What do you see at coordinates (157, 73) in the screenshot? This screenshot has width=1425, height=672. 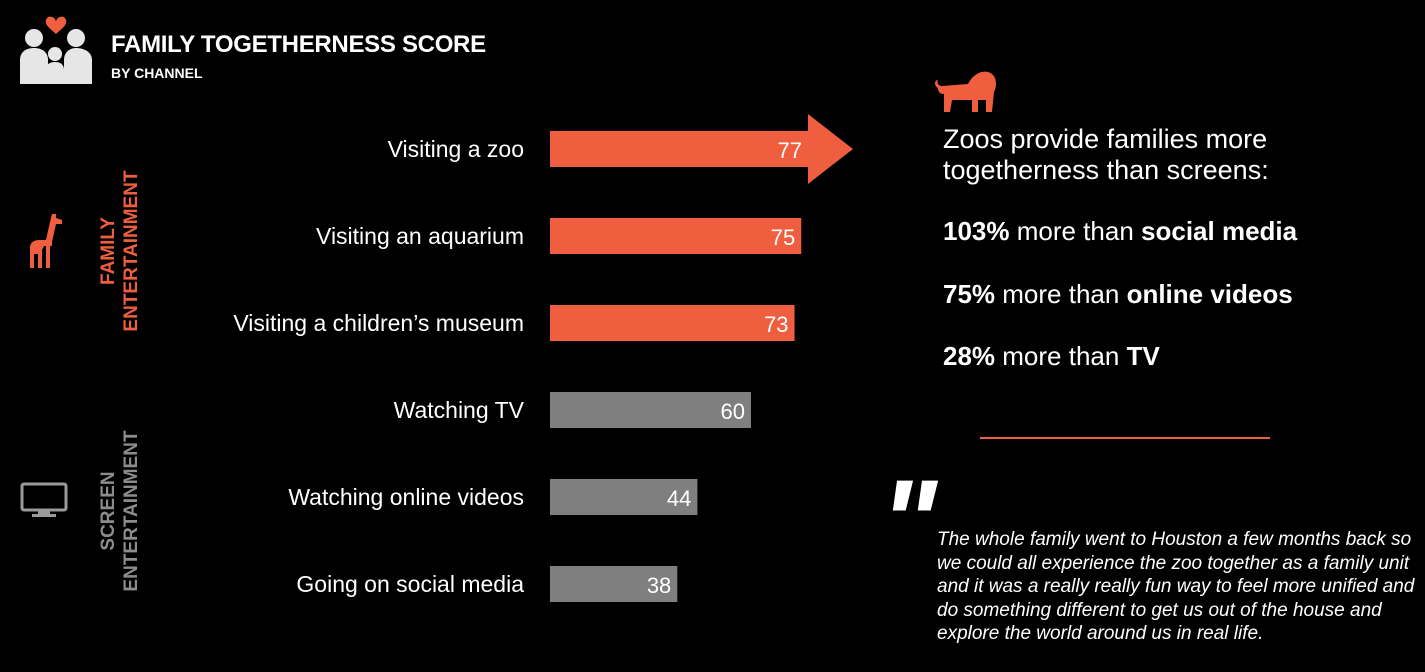 I see `chart-subtitle: BY CHANNEL` at bounding box center [157, 73].